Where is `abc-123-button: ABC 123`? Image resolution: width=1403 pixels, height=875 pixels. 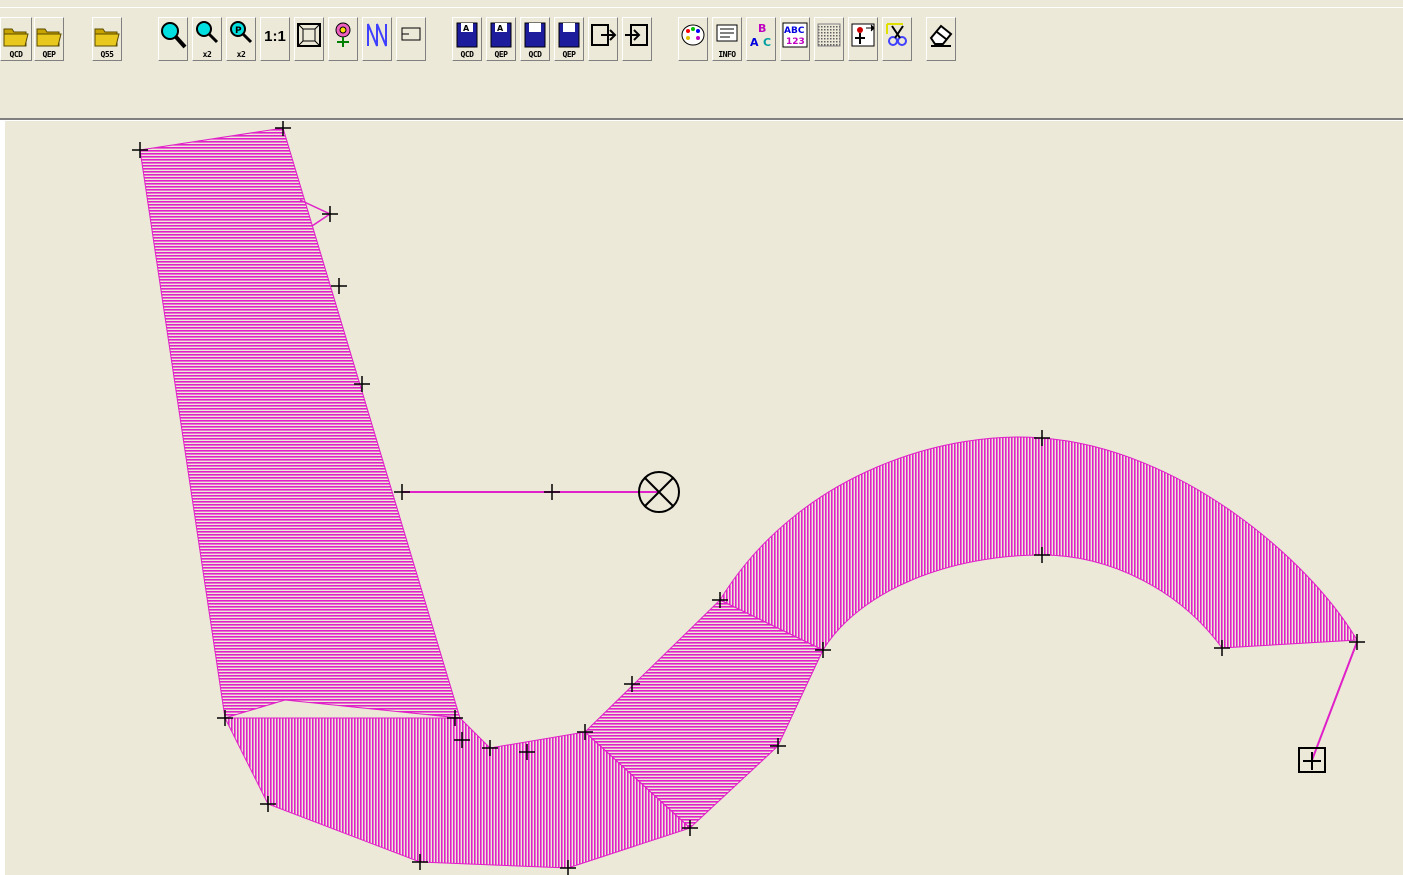 abc-123-button: ABC 123 is located at coordinates (795, 39).